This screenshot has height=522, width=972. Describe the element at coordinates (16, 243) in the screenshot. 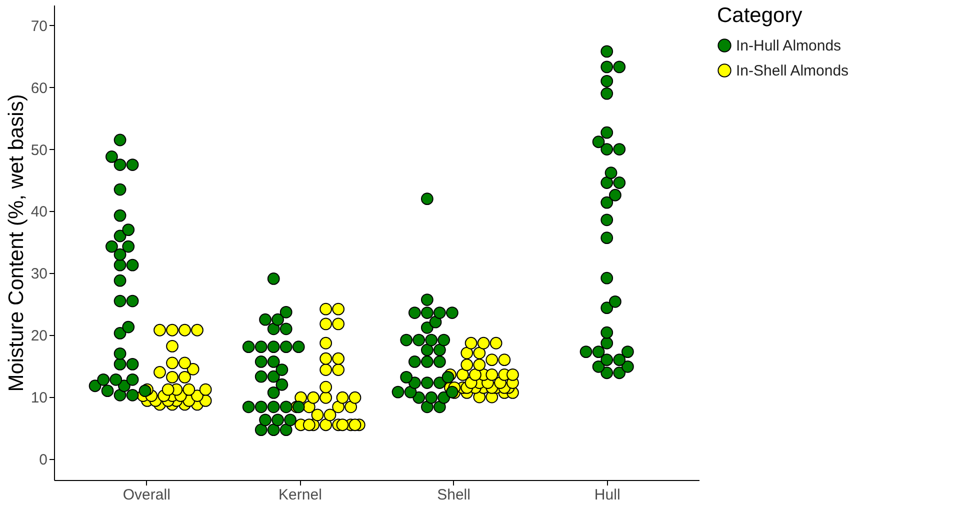

I see `y-axis-title: Moisture Content (%, wet basis)` at that location.